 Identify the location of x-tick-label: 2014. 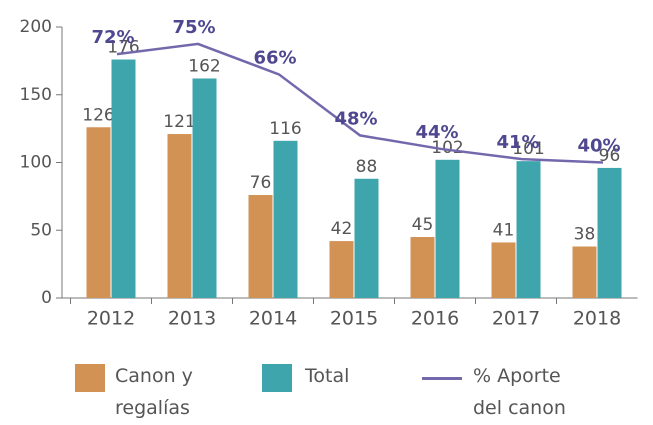
(273, 319).